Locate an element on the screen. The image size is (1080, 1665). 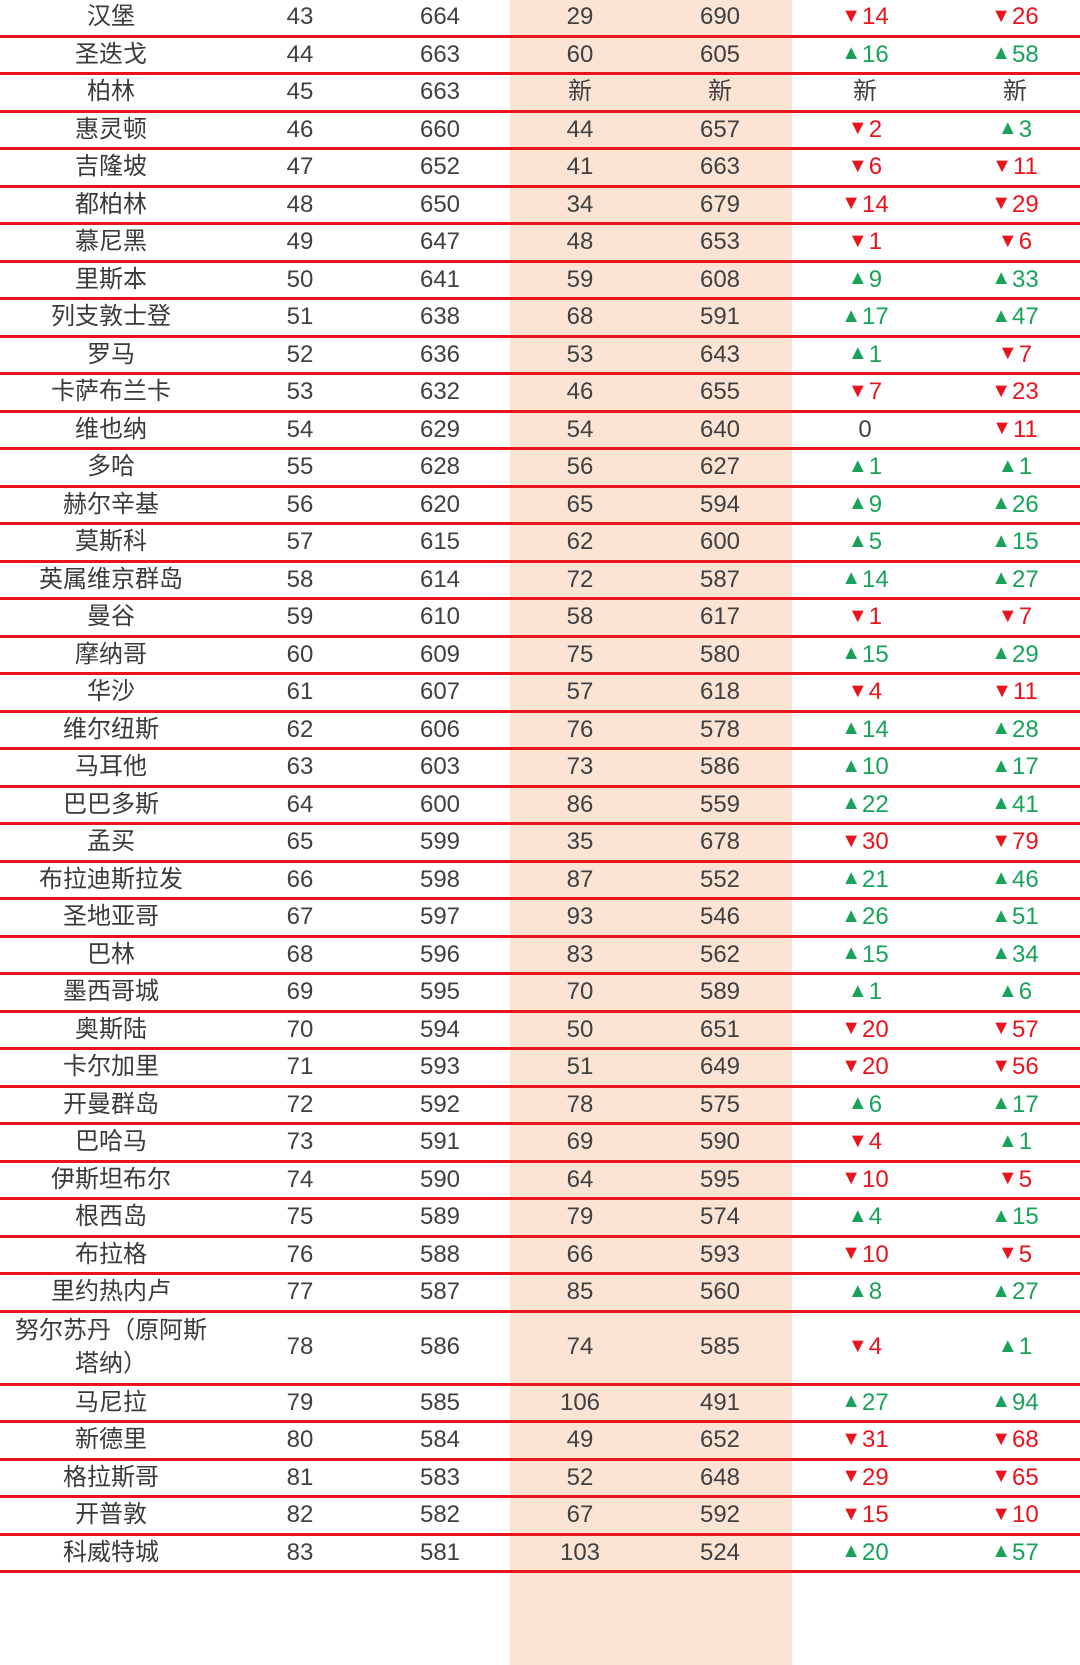
city-name: 新德里 is located at coordinates (111, 1440).